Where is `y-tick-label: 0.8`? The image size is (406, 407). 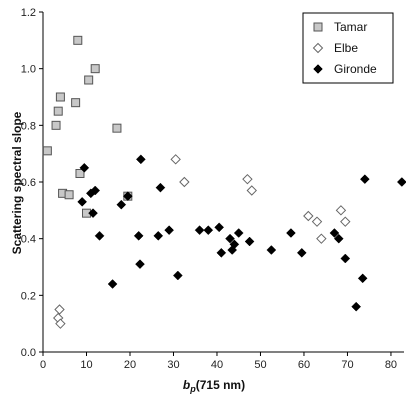
y-tick-label: 0.8 is located at coordinates (28, 126).